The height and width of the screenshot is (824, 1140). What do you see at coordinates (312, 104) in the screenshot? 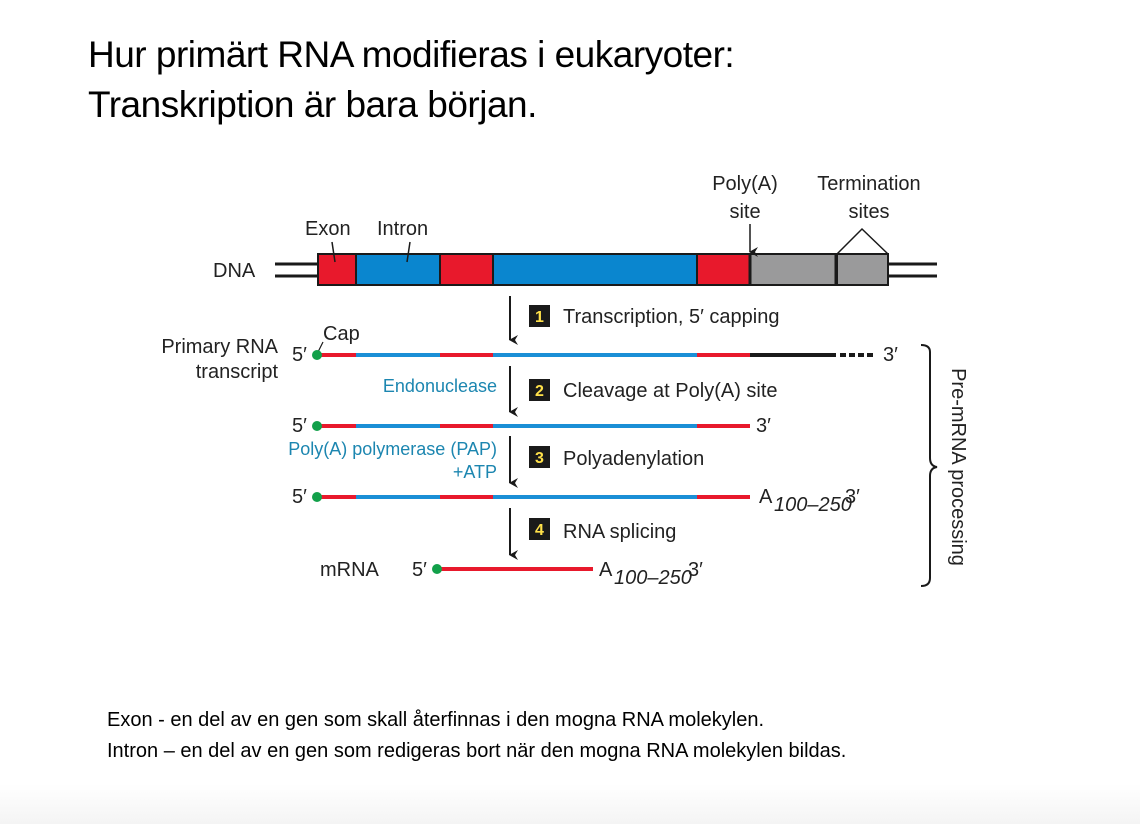
I see `slide-title-line2: Transkription är bara början.` at bounding box center [312, 104].